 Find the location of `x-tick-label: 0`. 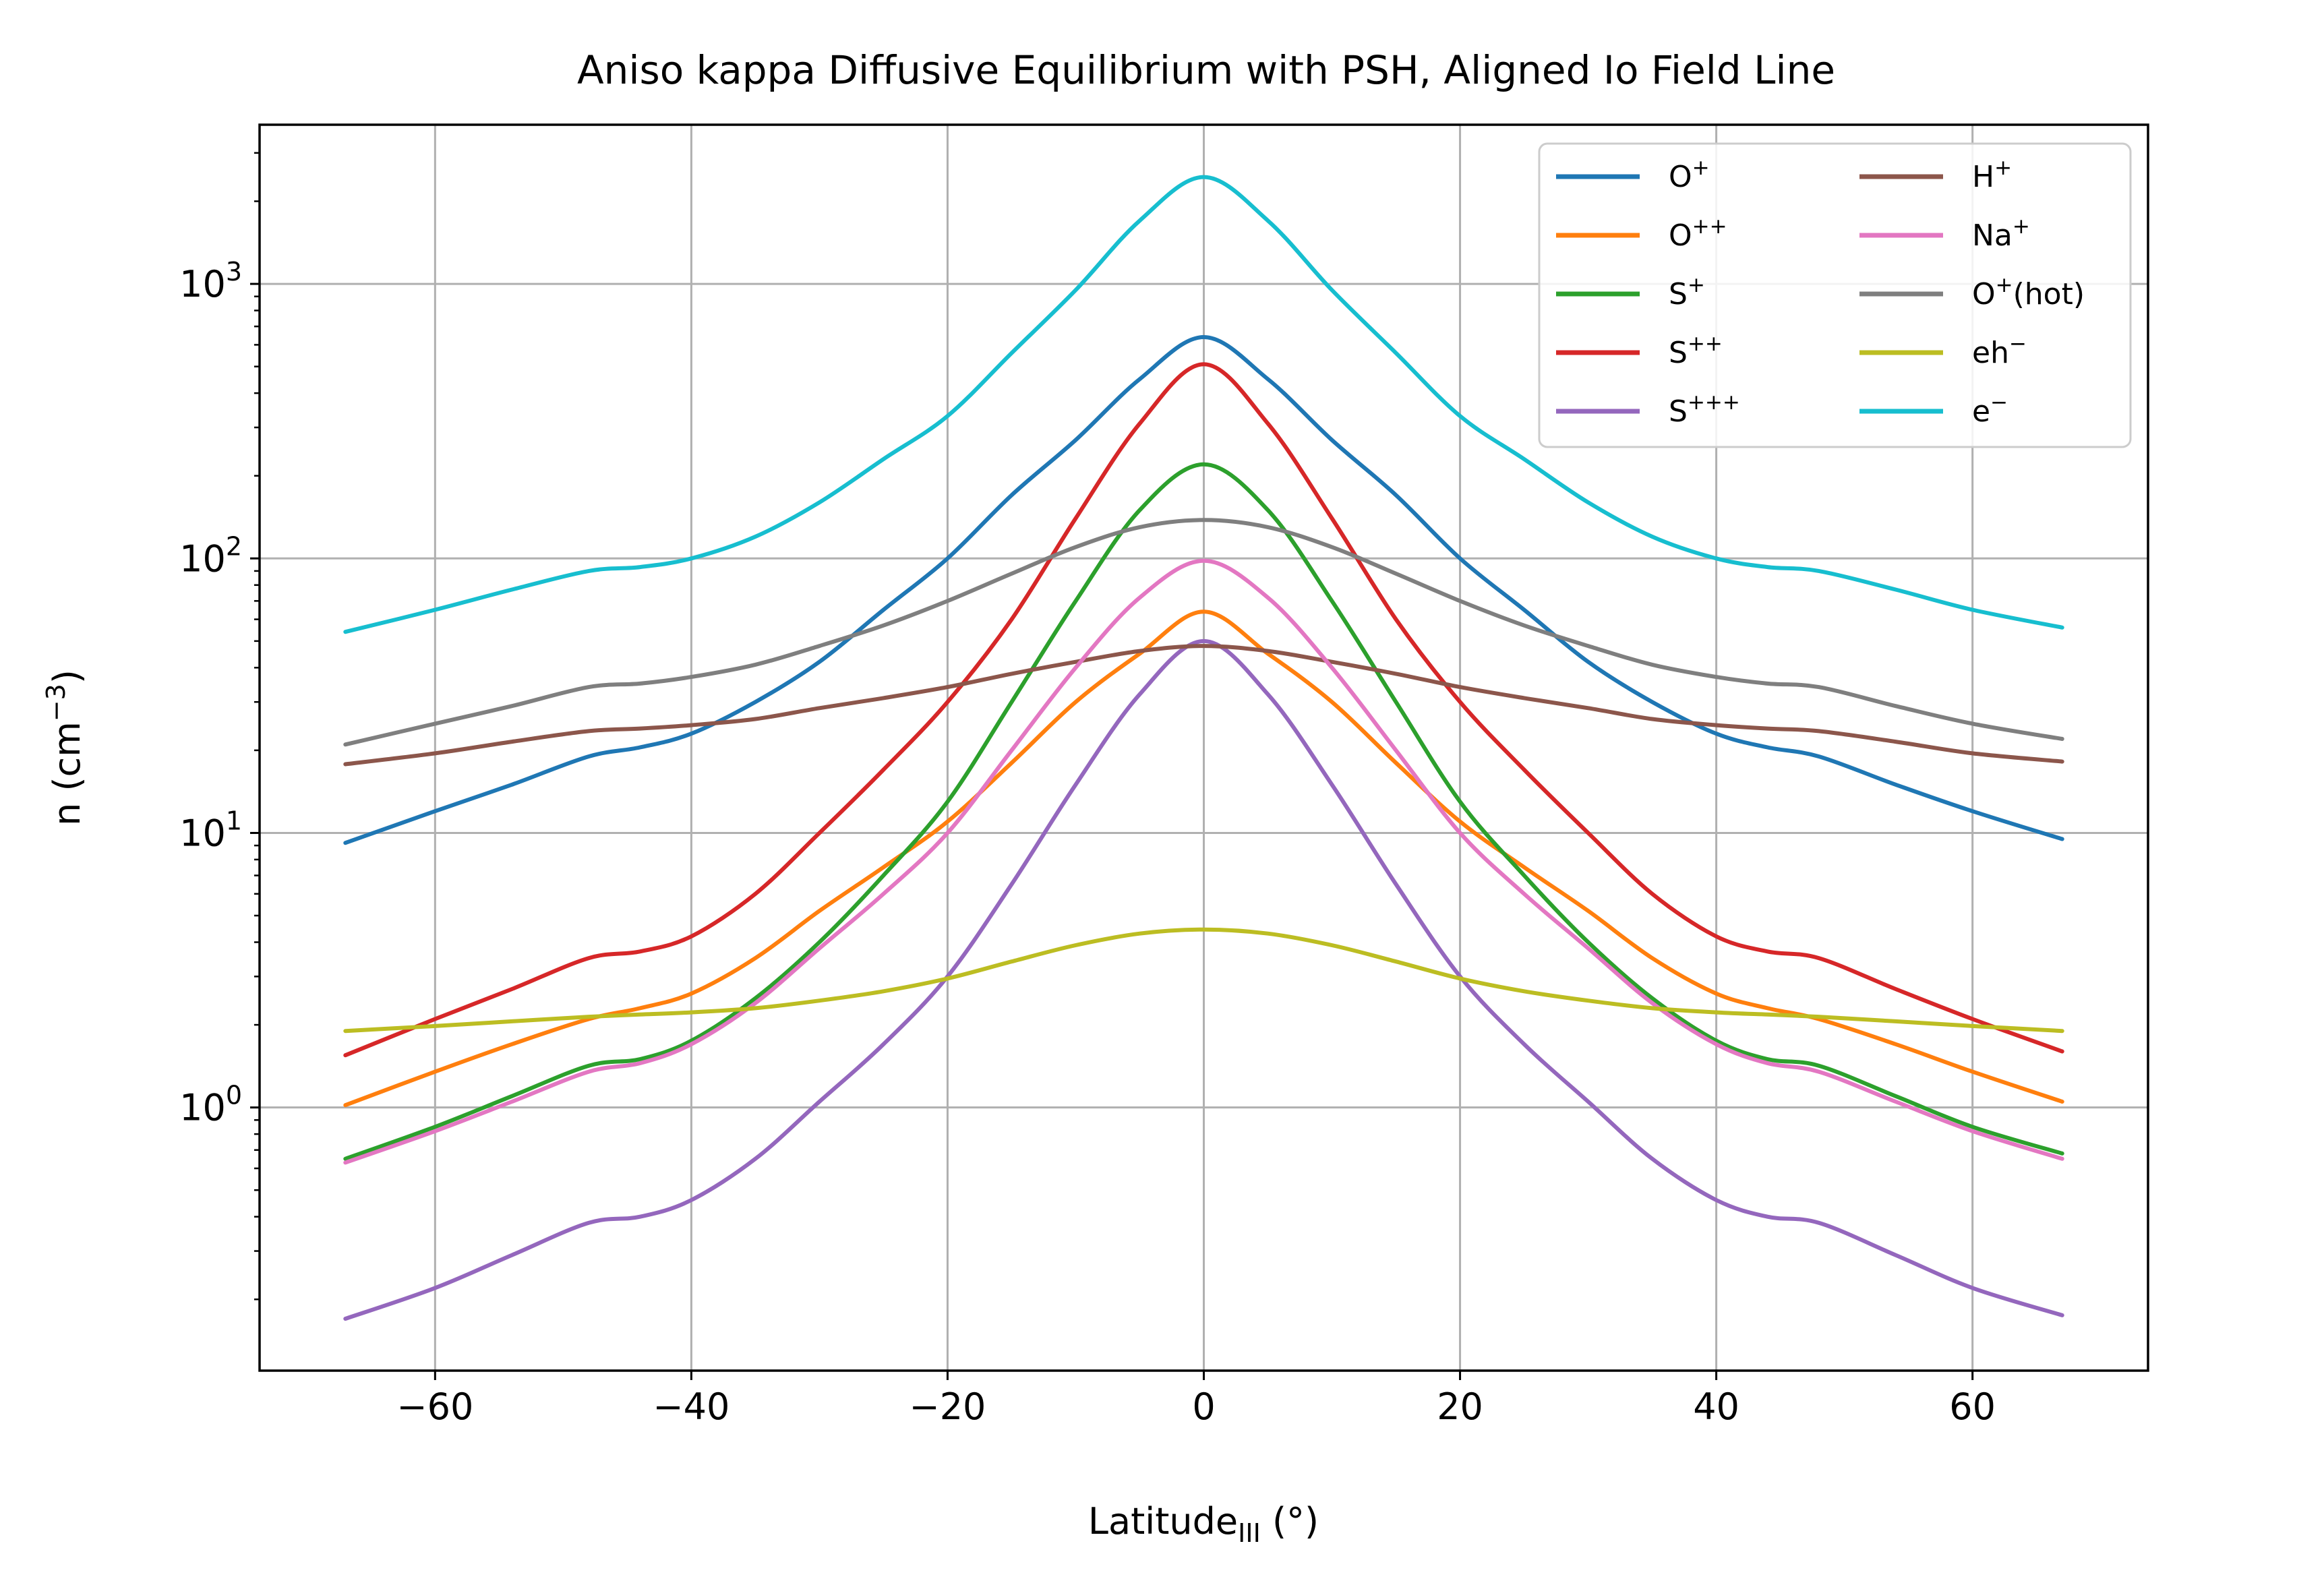

x-tick-label: 0 is located at coordinates (1203, 1406).